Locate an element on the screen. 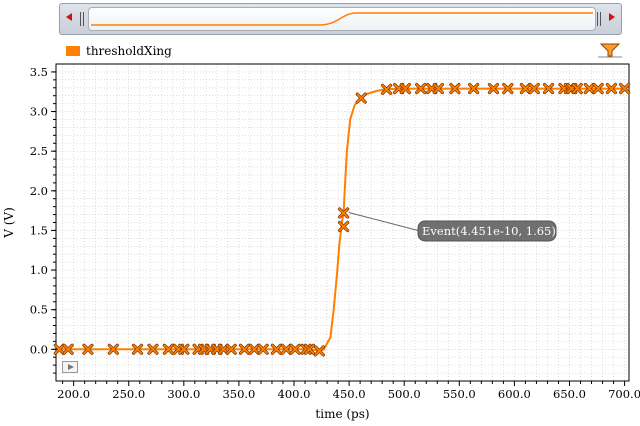  event-callout: Event(4.451e-10, 1.65) is located at coordinates (452, 227).